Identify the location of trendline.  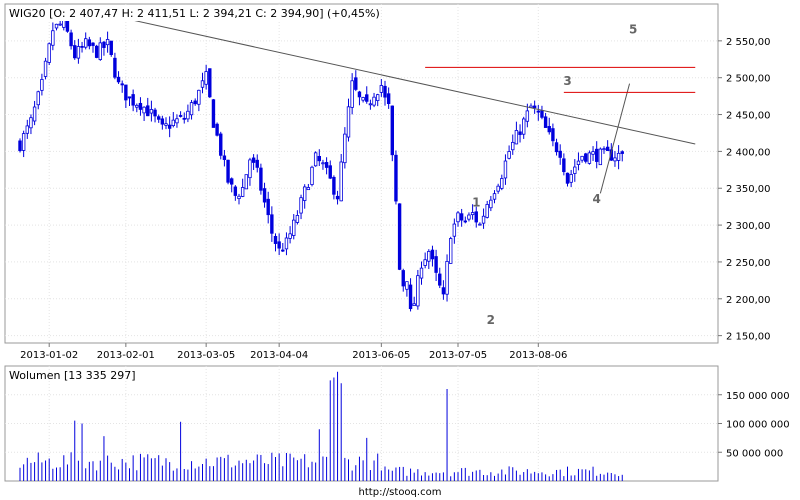
(615, 138).